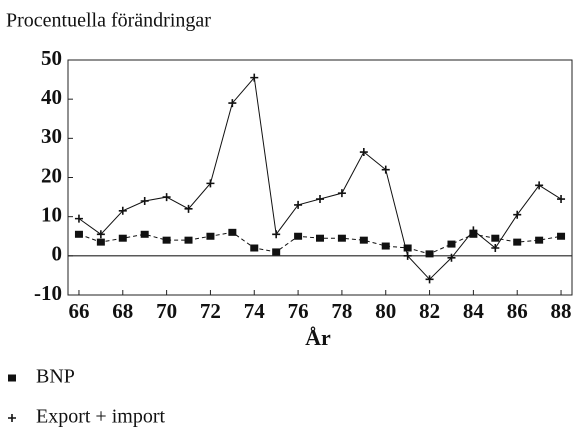 The width and height of the screenshot is (577, 448). I want to click on y-tick-label: 30, so click(51, 136).